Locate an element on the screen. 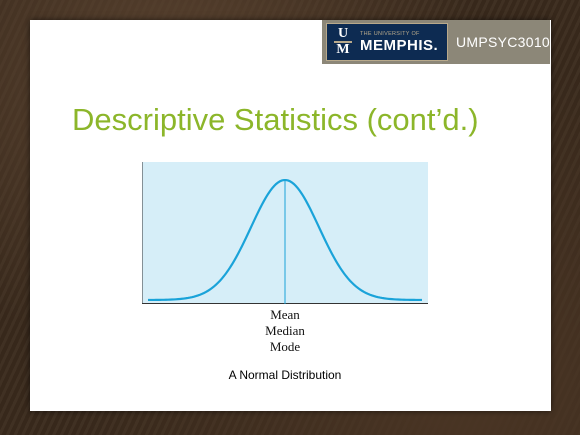  label-mode: Mode is located at coordinates (285, 346).